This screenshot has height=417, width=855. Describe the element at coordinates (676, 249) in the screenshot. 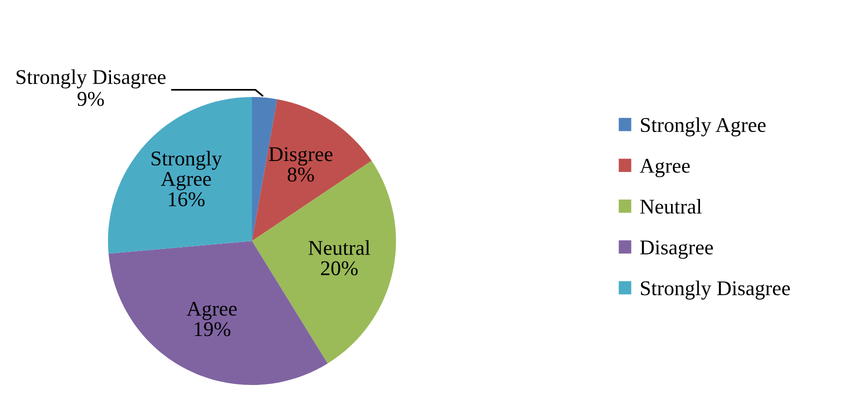

I see `legend-label: Disagree` at that location.